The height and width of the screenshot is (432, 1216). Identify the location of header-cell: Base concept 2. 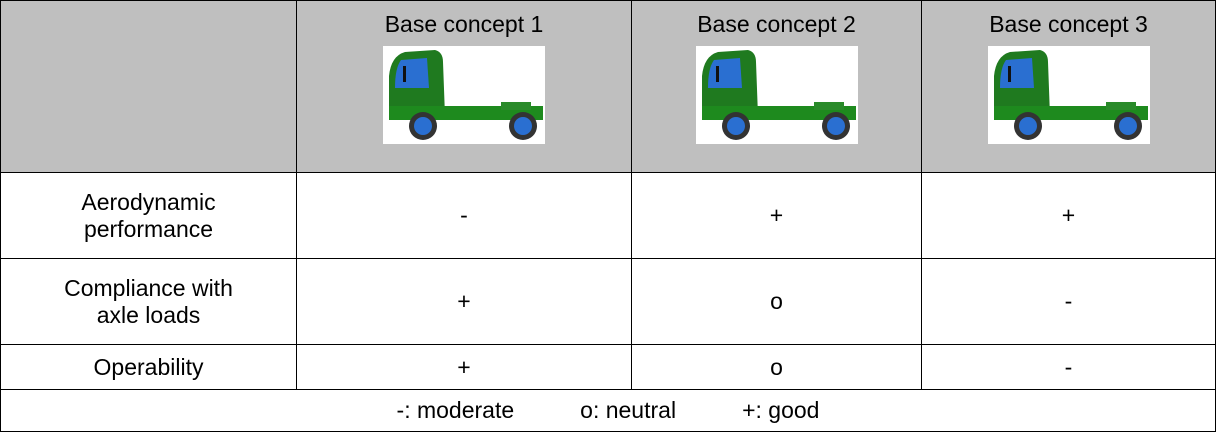
(776, 86).